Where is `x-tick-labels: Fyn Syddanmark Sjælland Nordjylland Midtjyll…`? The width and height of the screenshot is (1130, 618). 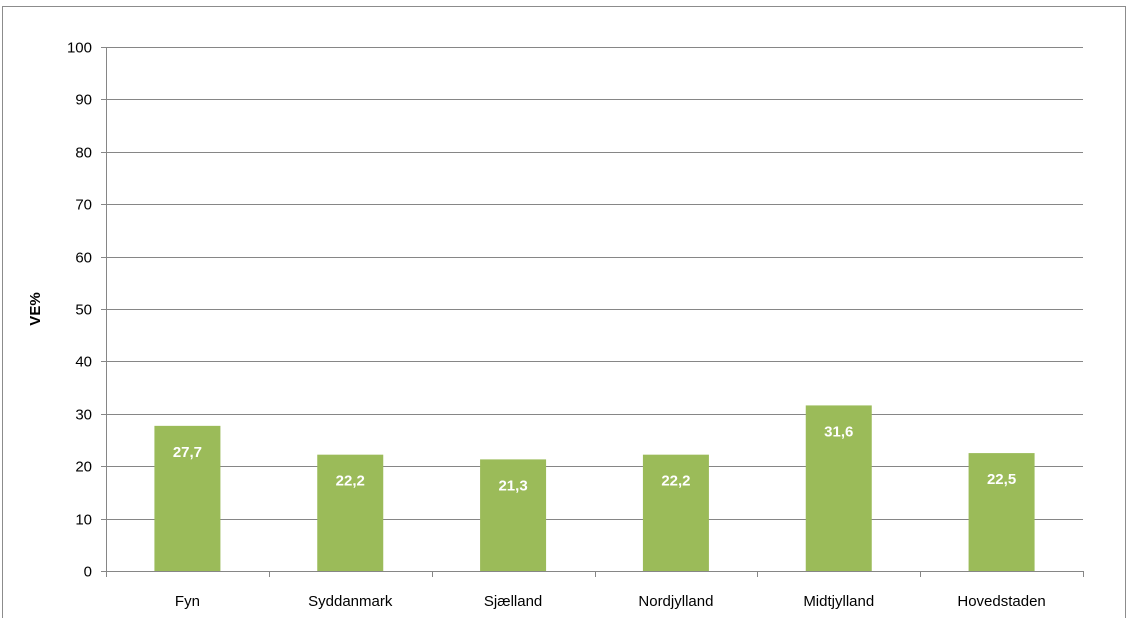 x-tick-labels: Fyn Syddanmark Sjælland Nordjylland Midtjyll… is located at coordinates (610, 601).